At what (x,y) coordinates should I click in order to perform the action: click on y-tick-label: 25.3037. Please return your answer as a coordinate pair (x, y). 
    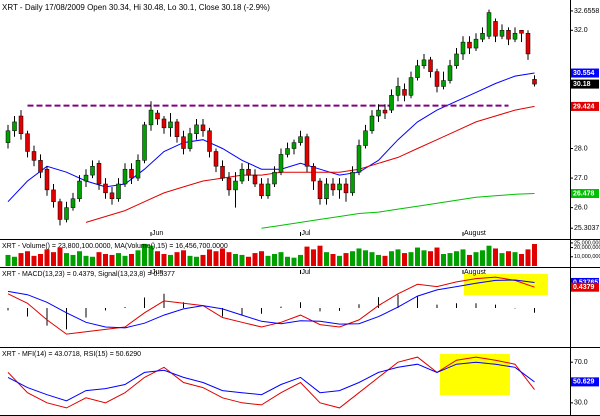
    Looking at the image, I should click on (586, 228).